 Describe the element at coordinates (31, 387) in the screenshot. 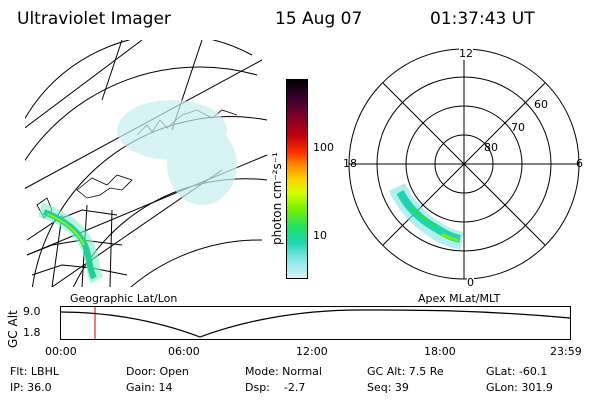

I see `ip-value: IP: 36.0` at that location.